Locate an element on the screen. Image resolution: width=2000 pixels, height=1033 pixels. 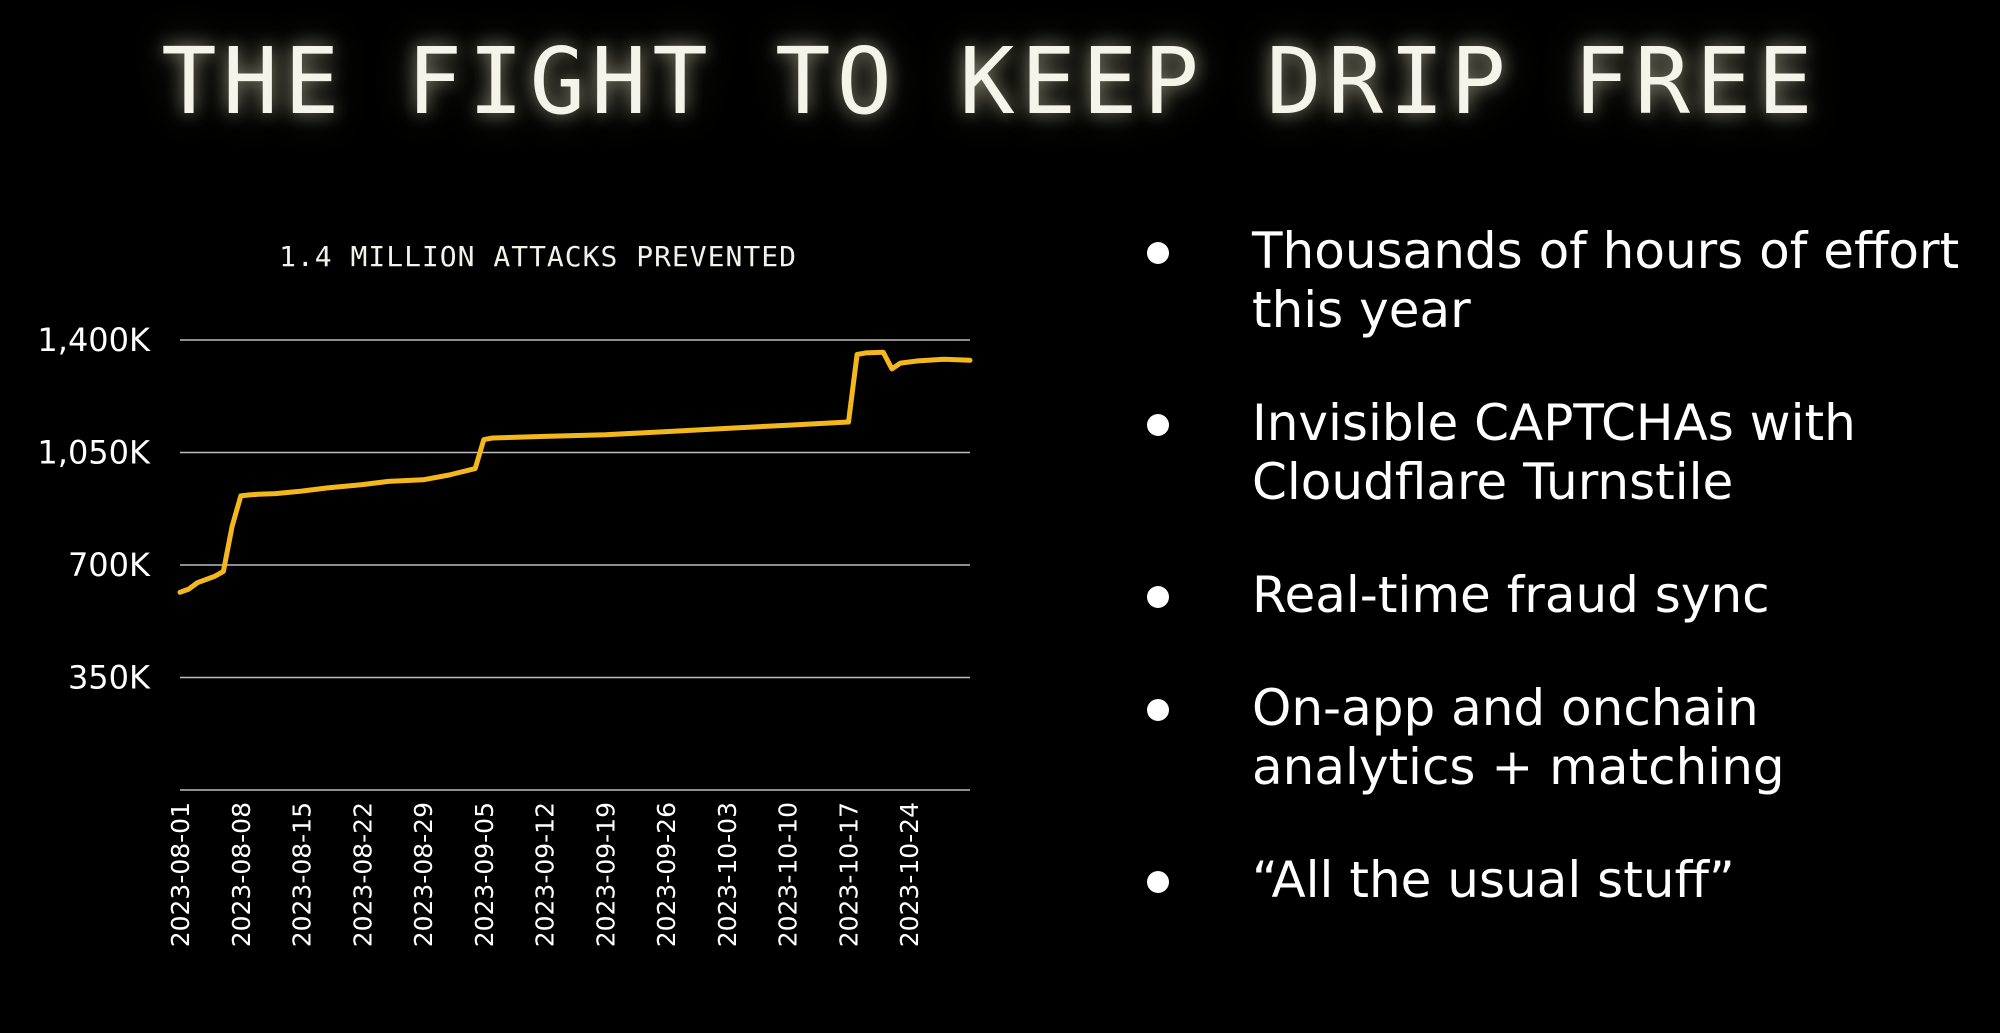
bullet-text: “All the usual stuff” is located at coordinates (1493, 880).